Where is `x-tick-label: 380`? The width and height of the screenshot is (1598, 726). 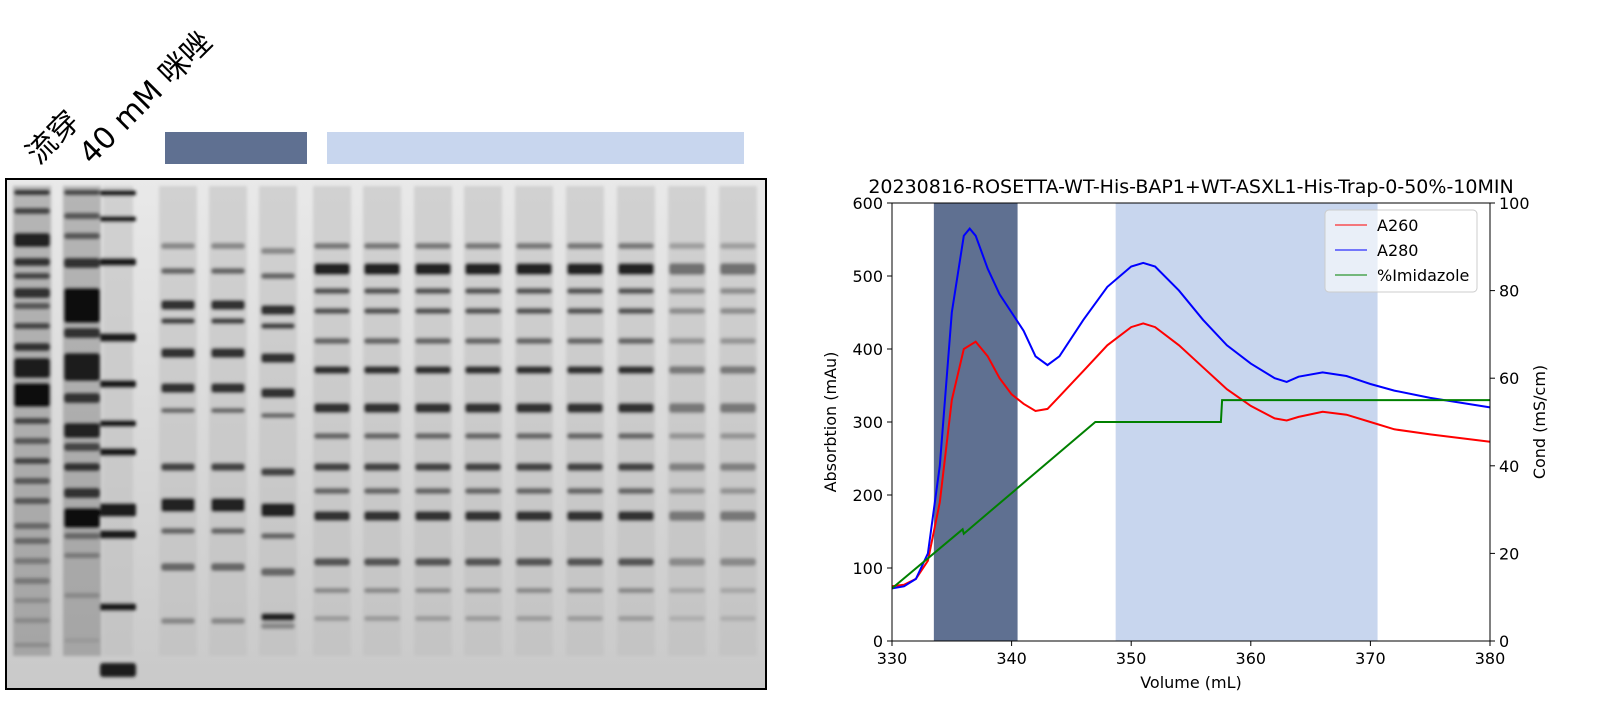
x-tick-label: 380 is located at coordinates (1490, 658).